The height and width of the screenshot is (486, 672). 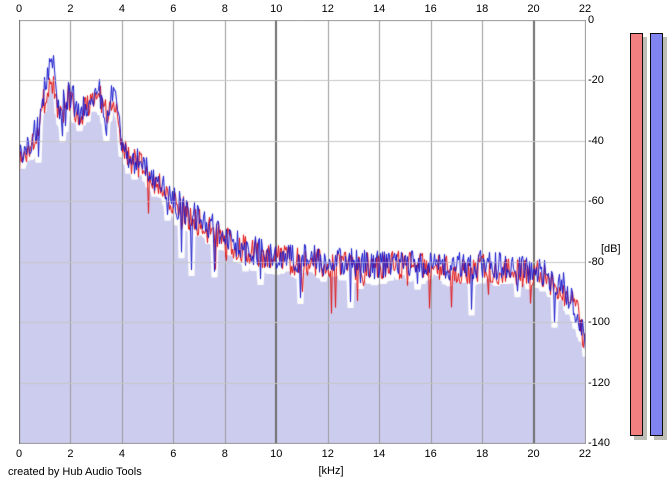 I want to click on x-axis-tick-top: 12, so click(x=327, y=9).